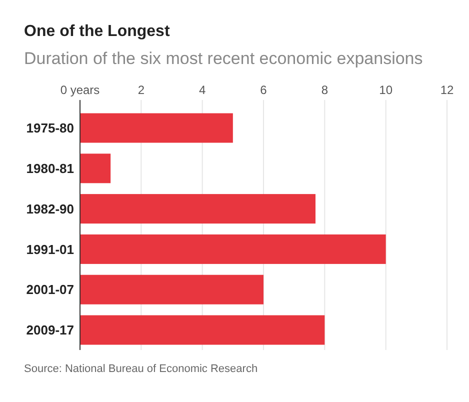 The image size is (469, 402). I want to click on y-tick-label: 2009-17, so click(50, 330).